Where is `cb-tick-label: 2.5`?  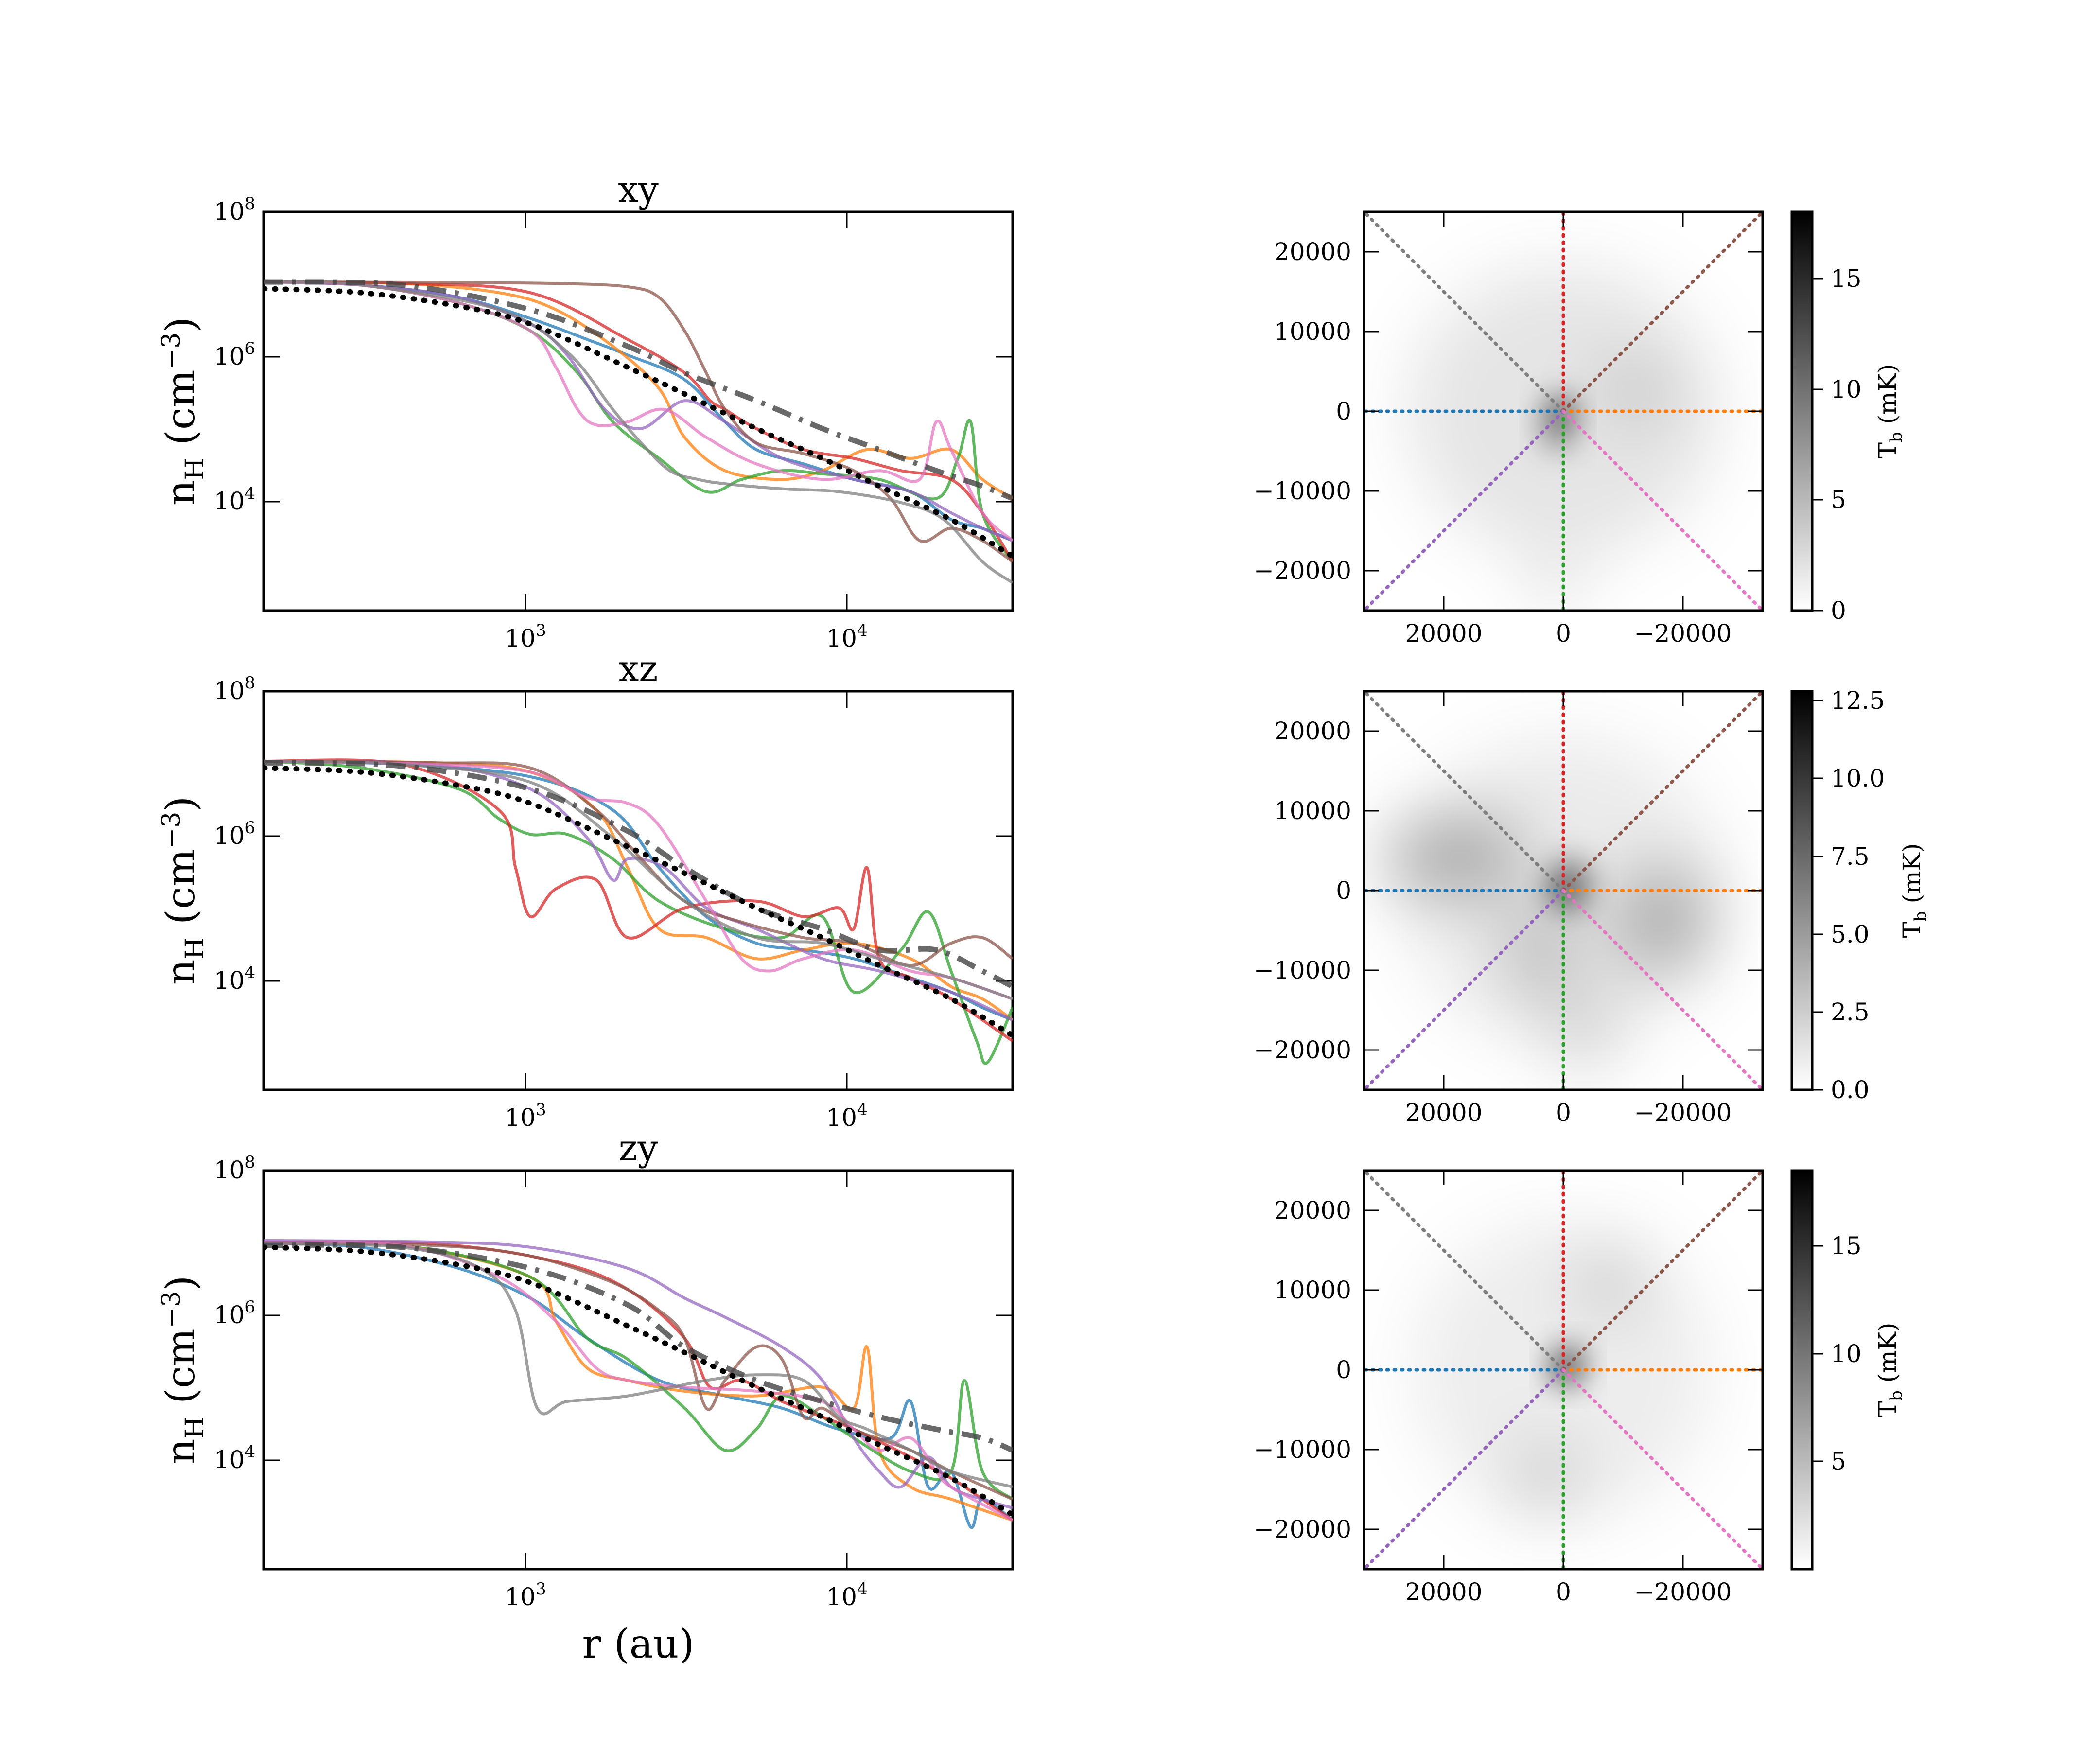
cb-tick-label: 2.5 is located at coordinates (1850, 1012).